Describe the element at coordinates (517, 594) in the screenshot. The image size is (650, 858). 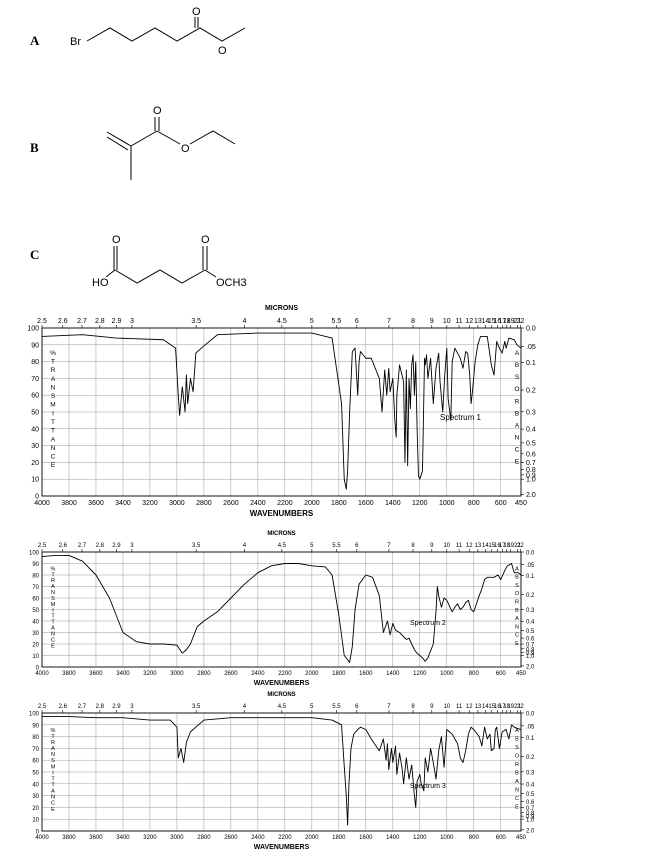
I see `spectrum-2-absorbance-letter: O` at that location.